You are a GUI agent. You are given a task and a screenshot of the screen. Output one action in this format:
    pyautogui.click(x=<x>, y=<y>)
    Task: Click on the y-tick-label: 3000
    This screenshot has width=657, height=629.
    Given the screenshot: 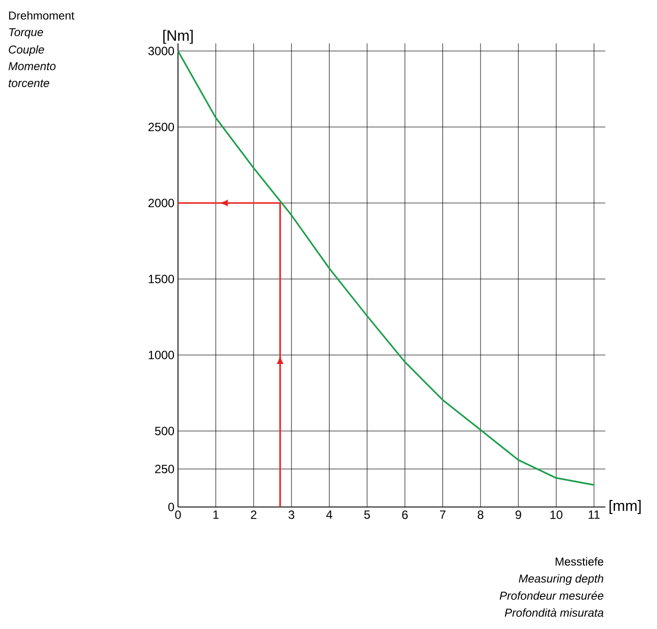 What is the action you would take?
    pyautogui.click(x=161, y=51)
    